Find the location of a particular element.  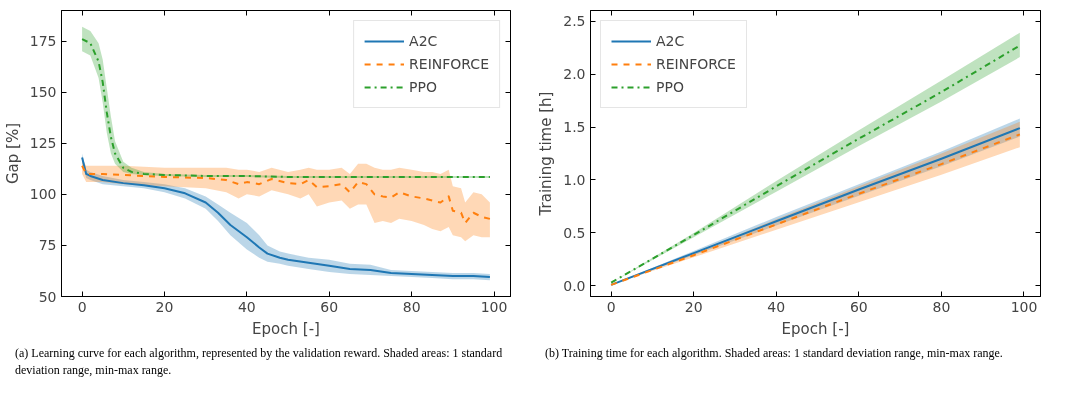

y-tick-label: 75 is located at coordinates (47, 245).